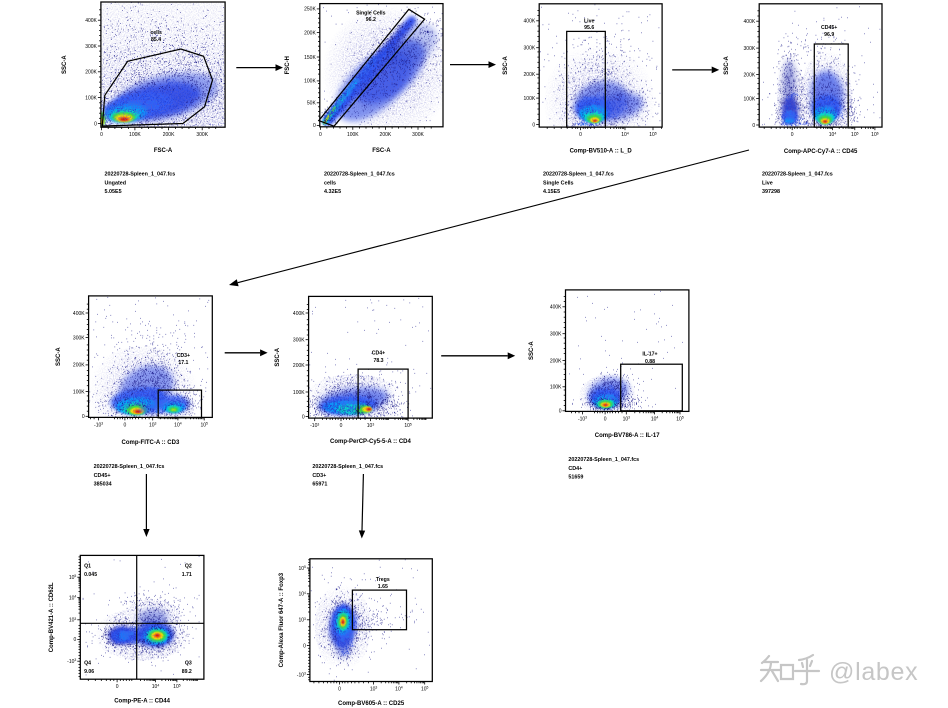 The width and height of the screenshot is (948, 708). I want to click on svg-text: 0.88, so click(650, 362).